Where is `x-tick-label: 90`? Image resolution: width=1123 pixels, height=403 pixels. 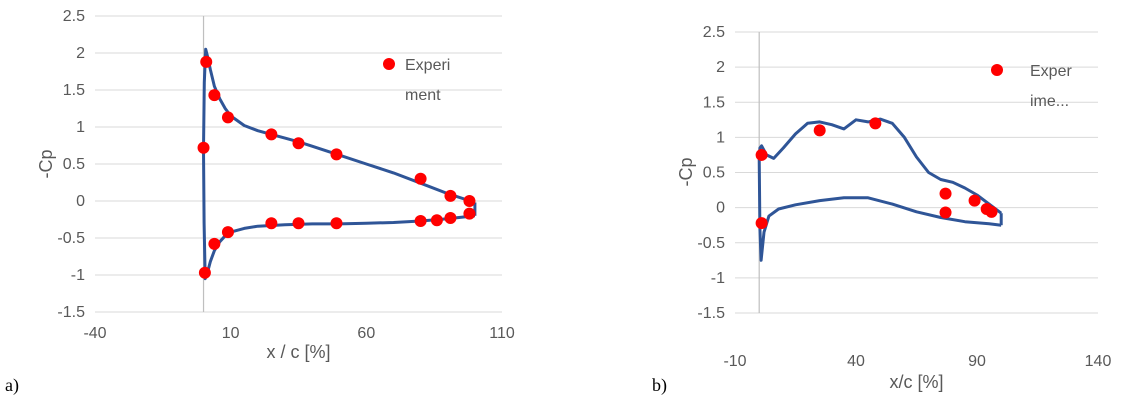 x-tick-label: 90 is located at coordinates (977, 361).